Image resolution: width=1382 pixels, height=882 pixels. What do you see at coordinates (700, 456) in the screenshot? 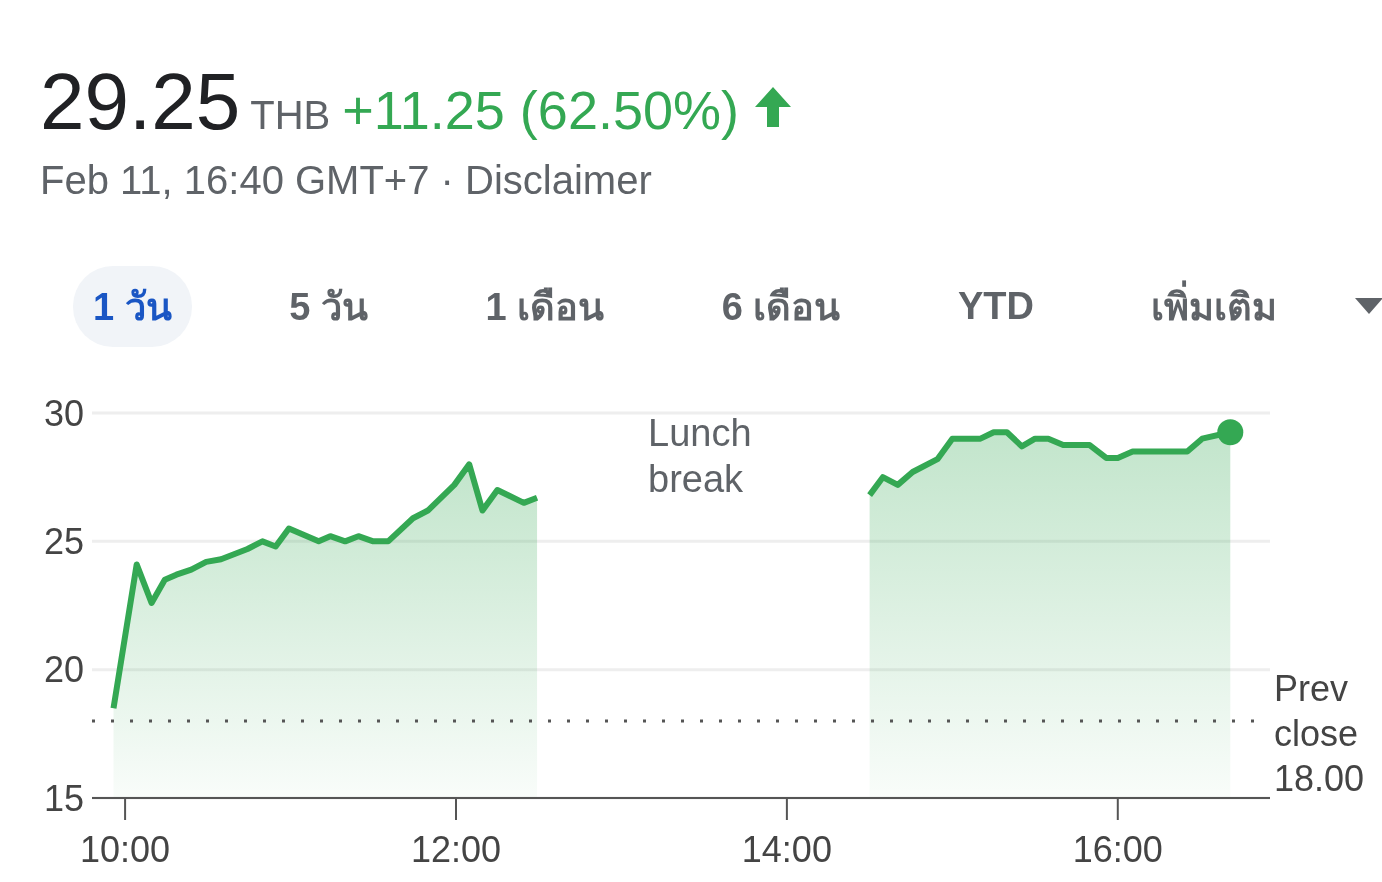
I see `annotation: Lunch break` at bounding box center [700, 456].